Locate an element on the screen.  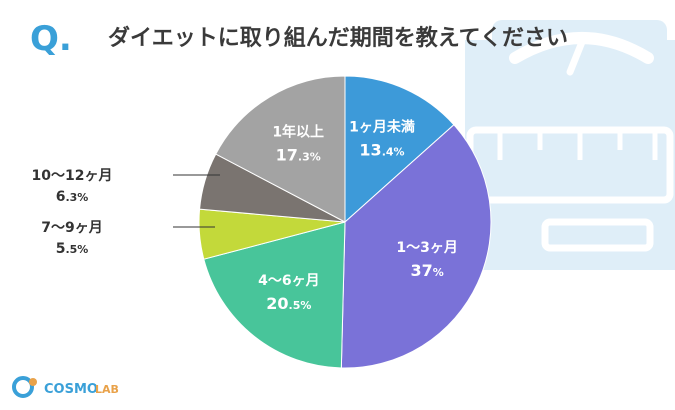
logo-text-main: COSMO is located at coordinates (71, 389).